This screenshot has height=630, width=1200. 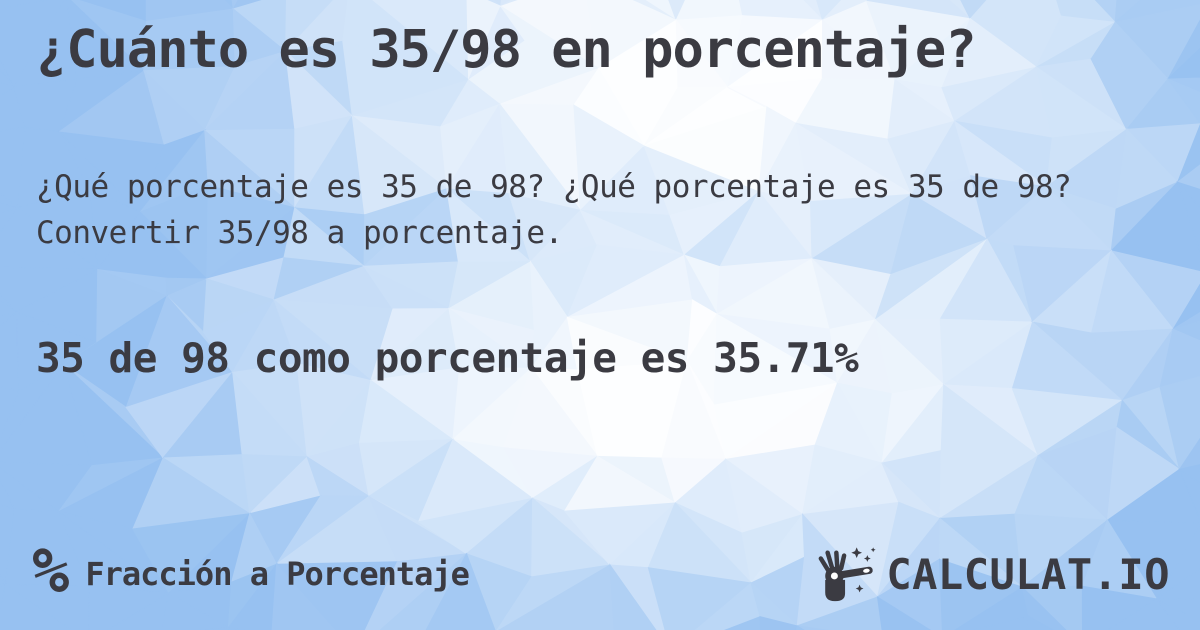 What do you see at coordinates (506, 50) in the screenshot?
I see `page-title: ¿Cuánto es 35/98 en porcentaje?` at bounding box center [506, 50].